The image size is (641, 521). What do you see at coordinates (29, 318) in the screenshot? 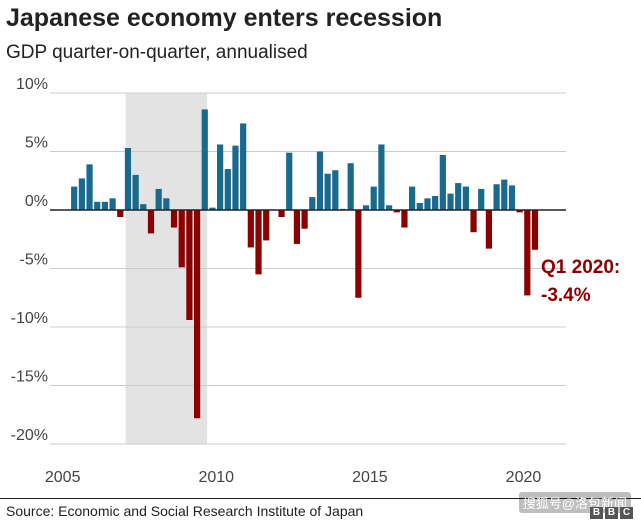
I see `y-tick-label: -10%` at bounding box center [29, 318].